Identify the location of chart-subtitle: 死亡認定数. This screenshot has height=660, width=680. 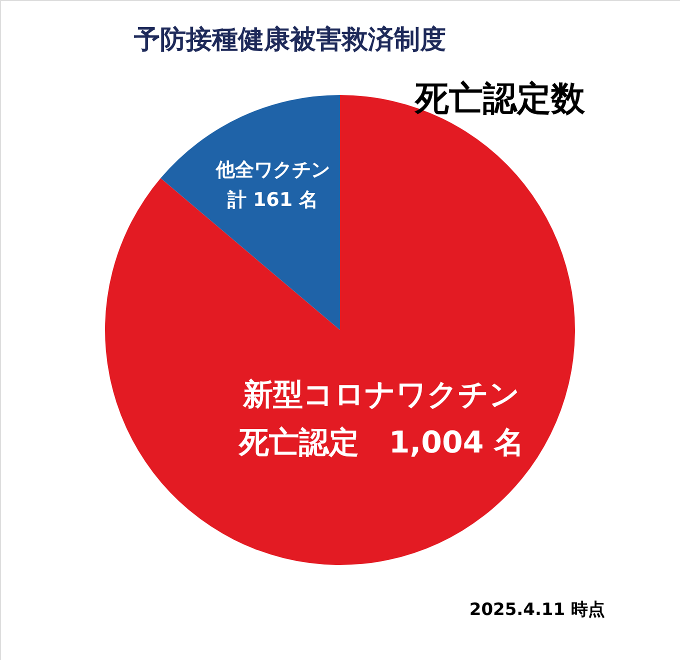
(500, 99).